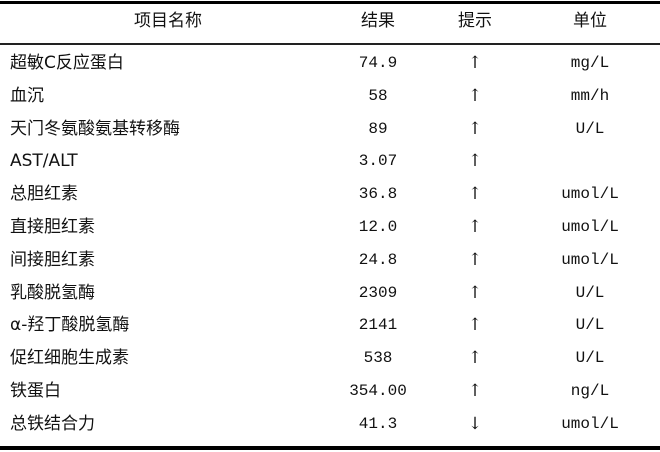  What do you see at coordinates (70, 325) in the screenshot?
I see `item-name: α-羟丁酸脱氢酶` at bounding box center [70, 325].